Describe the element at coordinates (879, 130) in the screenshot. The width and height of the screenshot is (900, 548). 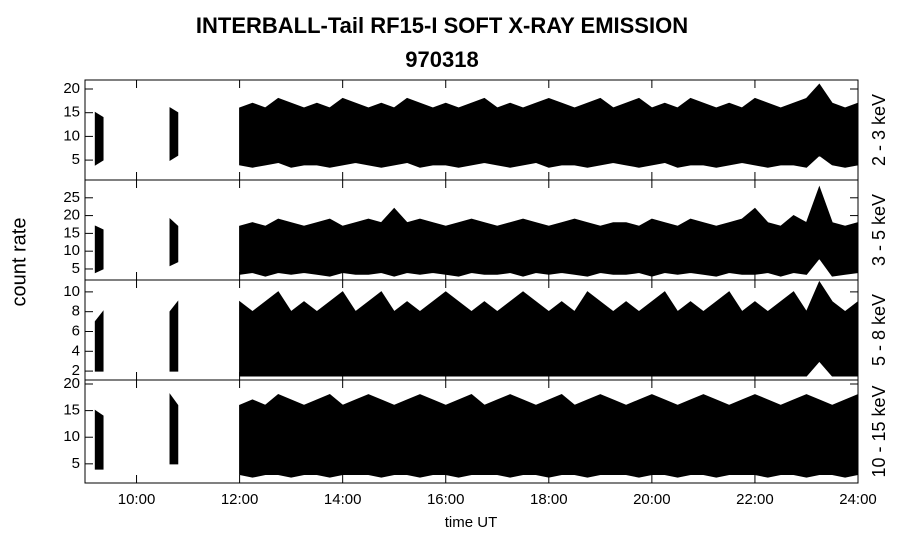
I see `panel-label: 2 - 3 keV` at that location.